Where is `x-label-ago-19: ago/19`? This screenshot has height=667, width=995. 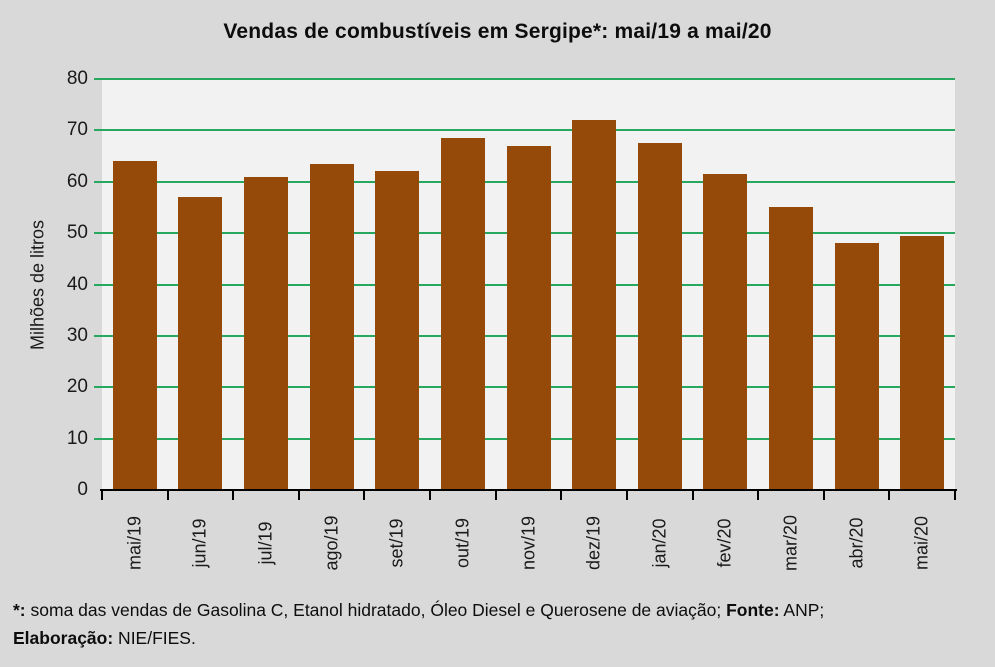 x-label-ago-19: ago/19 is located at coordinates (331, 543).